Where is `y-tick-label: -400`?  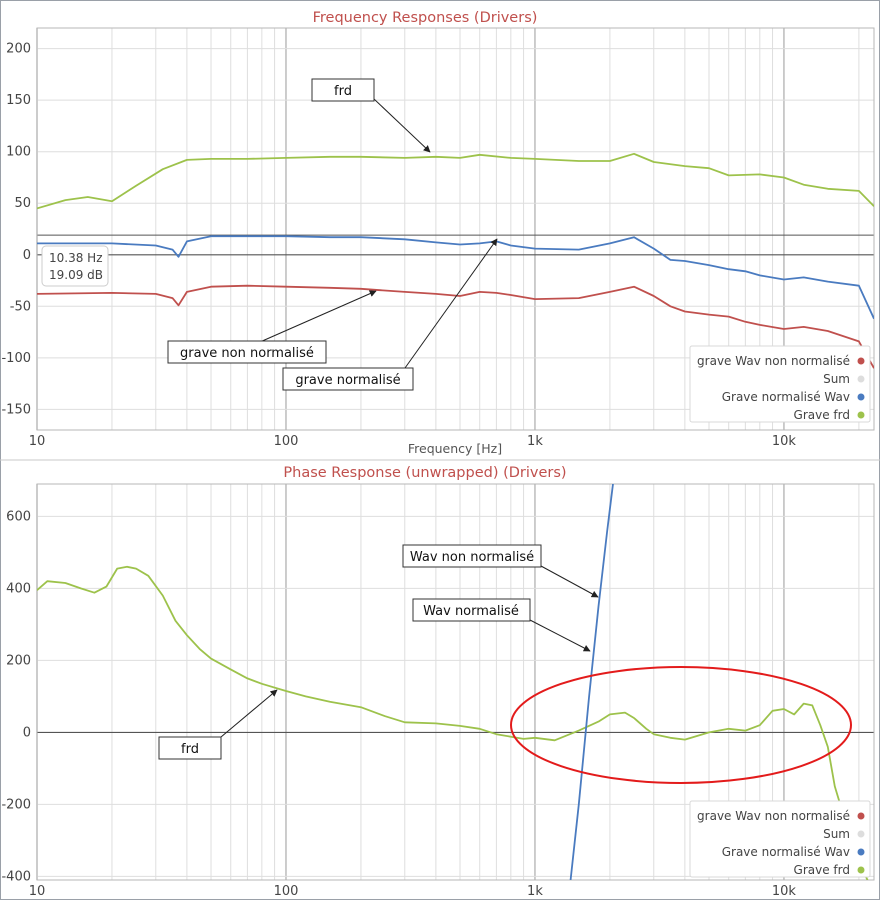 y-tick-label: -400 is located at coordinates (16, 876).